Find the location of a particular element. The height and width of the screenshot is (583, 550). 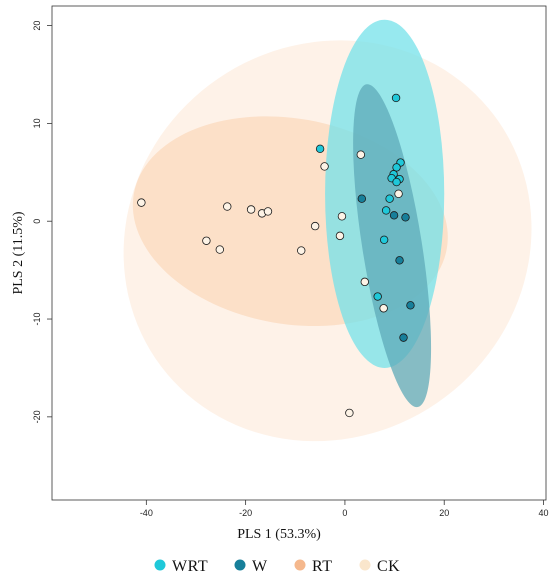

legend-marker-wrt is located at coordinates (160, 565).